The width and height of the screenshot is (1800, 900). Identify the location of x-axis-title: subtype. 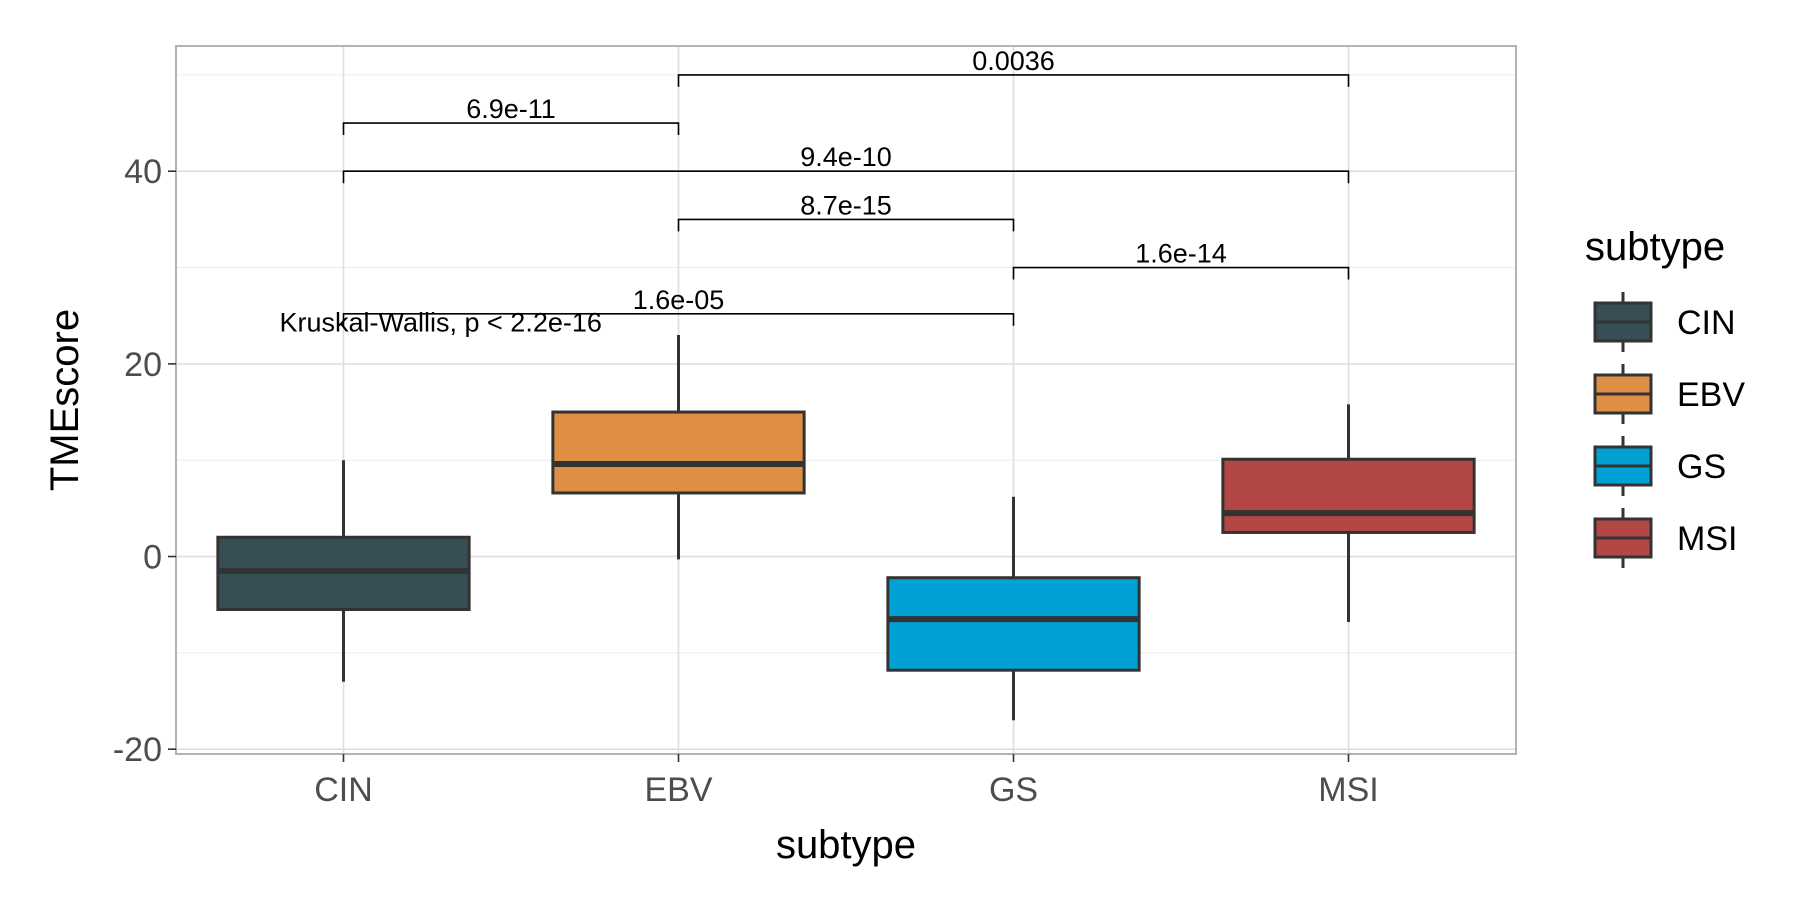
(846, 845).